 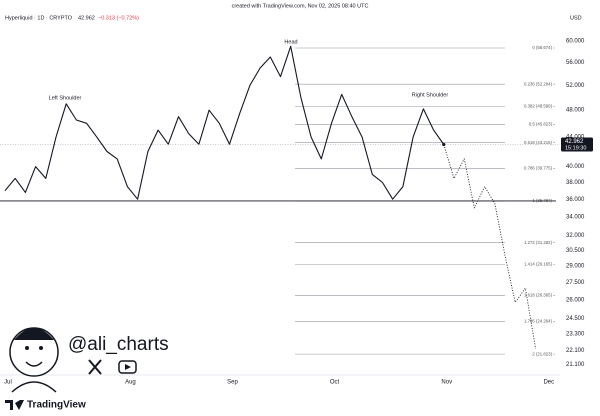 What do you see at coordinates (538, 264) in the screenshot?
I see `fib-label: 1.414 (29.165)` at bounding box center [538, 264].